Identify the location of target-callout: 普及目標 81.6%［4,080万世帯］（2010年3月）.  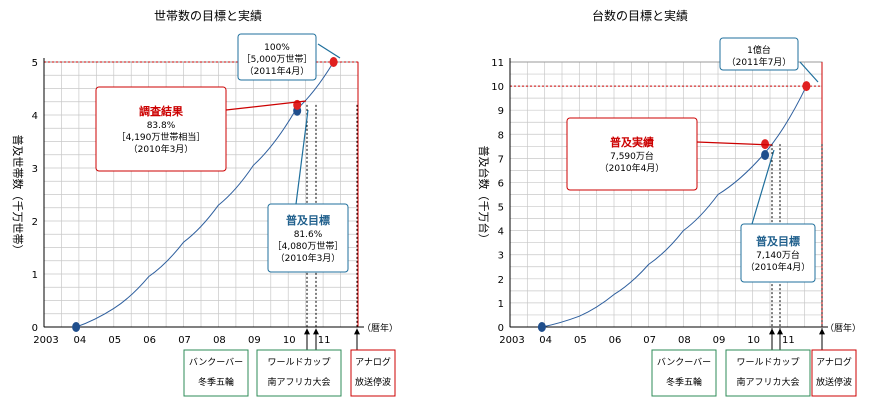
(308, 191).